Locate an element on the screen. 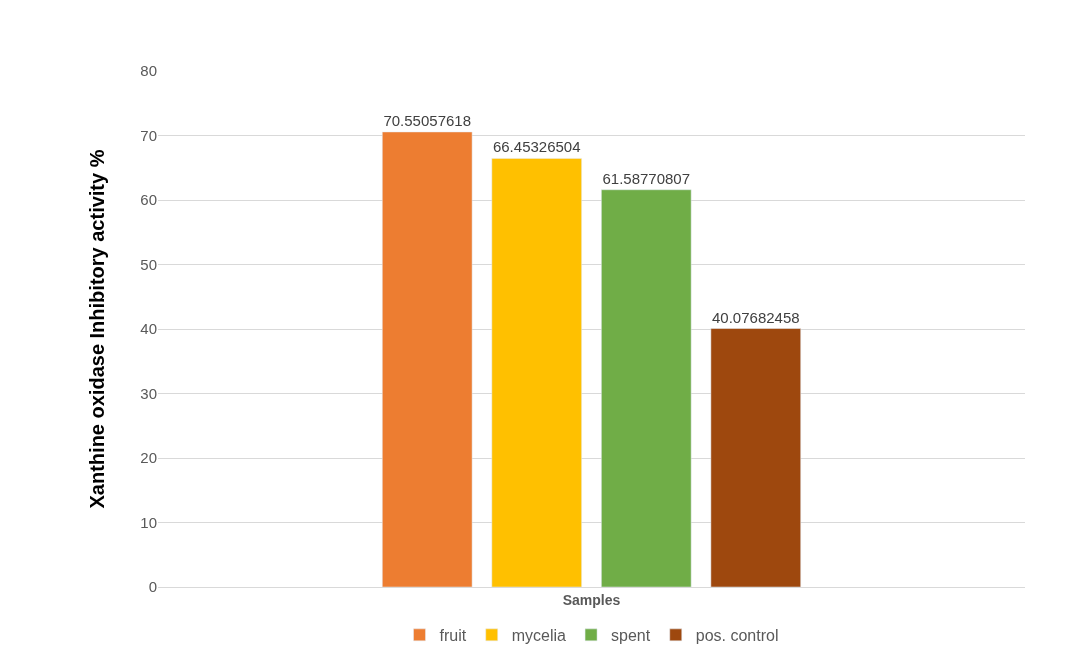 This screenshot has width=1070, height=664. legend-label: spent is located at coordinates (631, 636).